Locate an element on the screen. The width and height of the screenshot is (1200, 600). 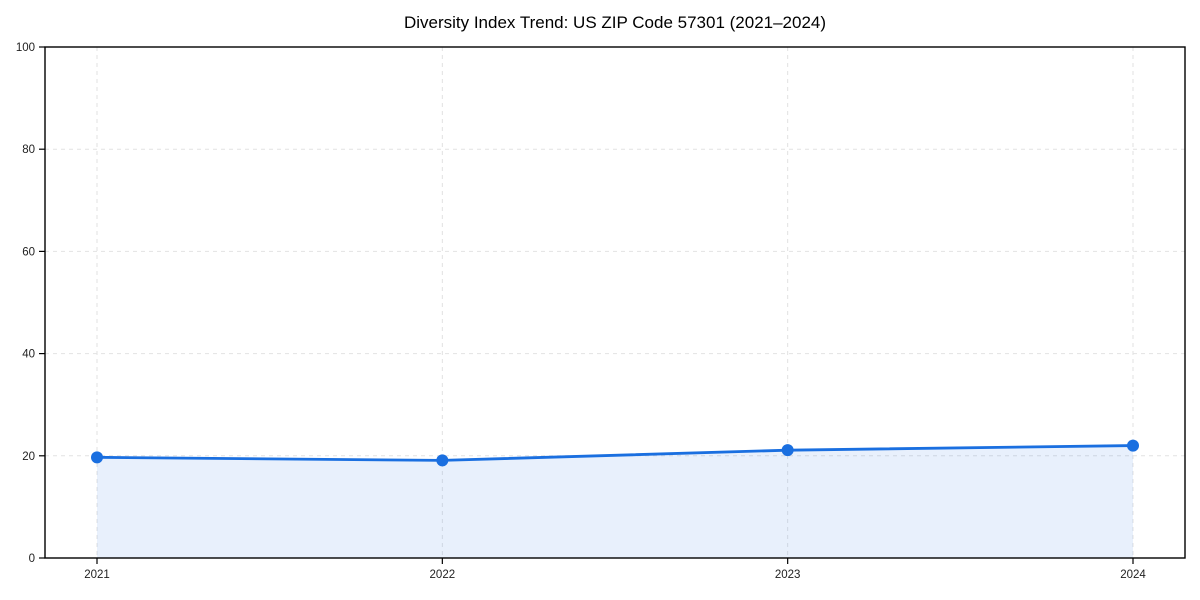
x-tick-label: 2022 is located at coordinates (443, 575).